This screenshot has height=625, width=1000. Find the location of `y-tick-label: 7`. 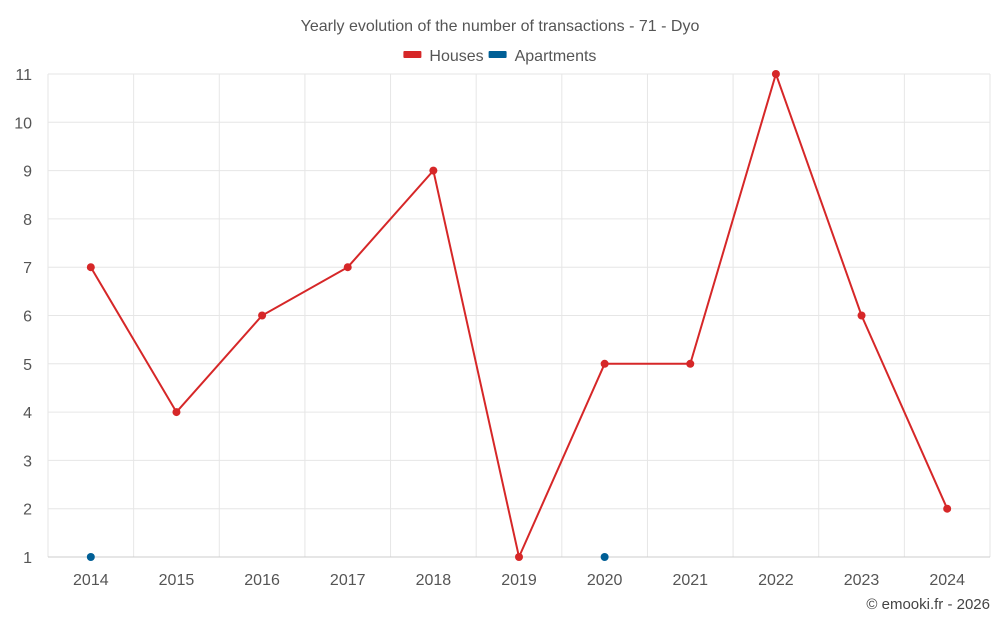

y-tick-label: 7 is located at coordinates (27, 268).